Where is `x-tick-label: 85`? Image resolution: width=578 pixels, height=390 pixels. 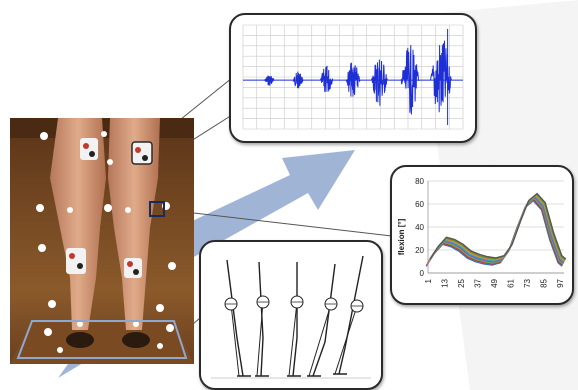 x-tick-label: 85 is located at coordinates (543, 282).